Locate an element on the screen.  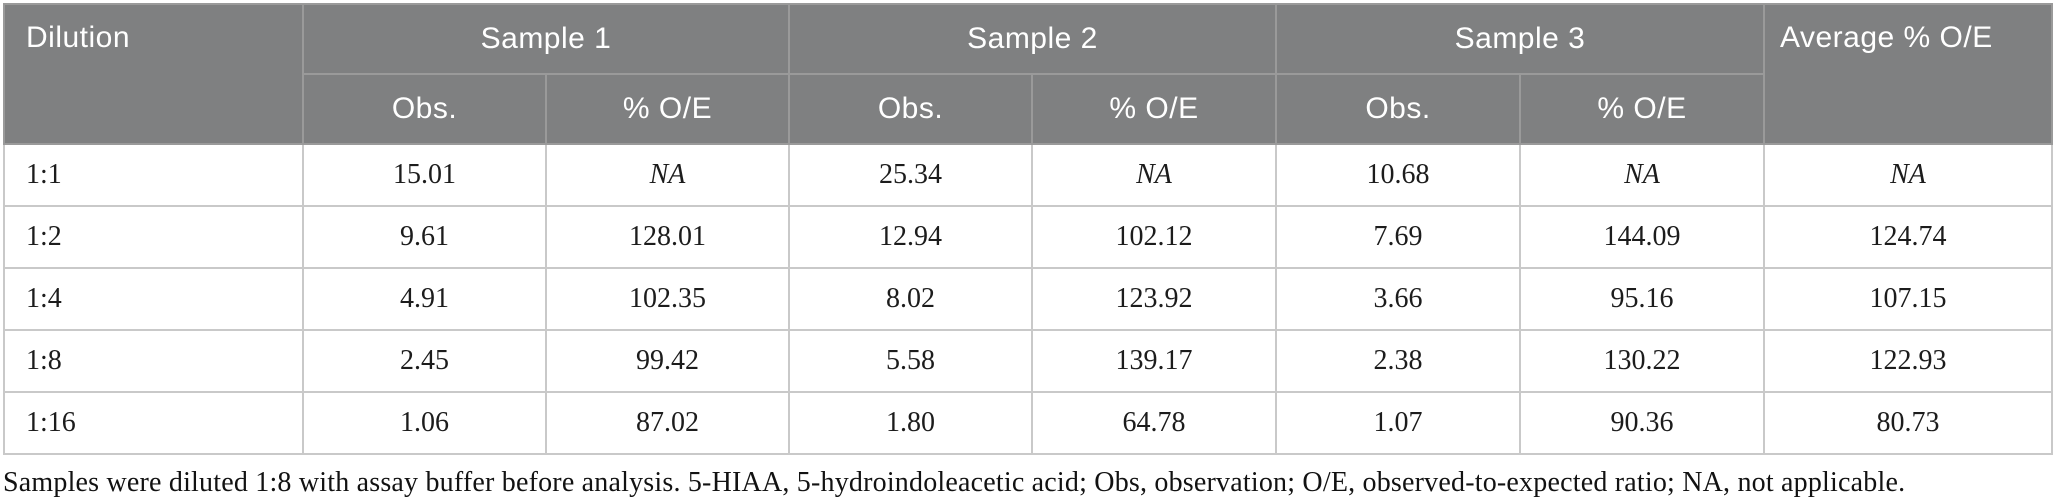
table-cell: 139.17 is located at coordinates (1154, 361).